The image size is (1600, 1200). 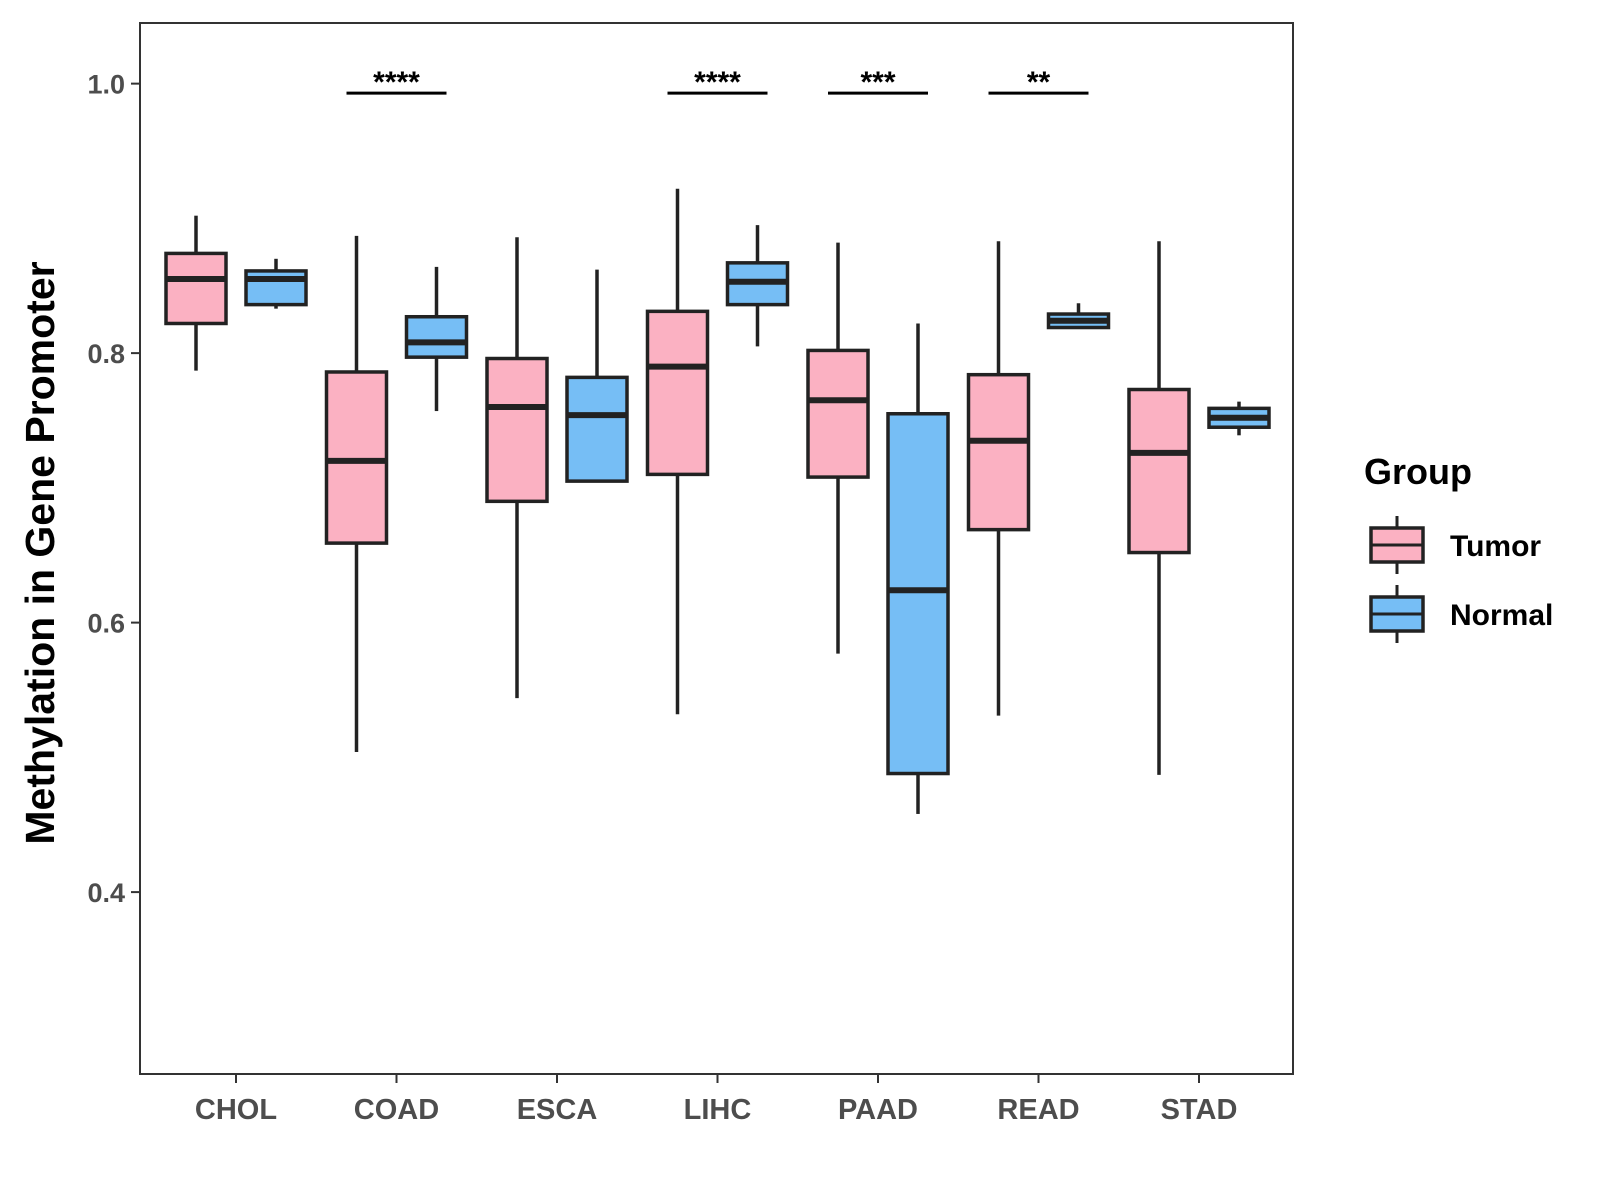 What do you see at coordinates (1038, 1110) in the screenshot?
I see `x-tick-label-read: READ` at bounding box center [1038, 1110].